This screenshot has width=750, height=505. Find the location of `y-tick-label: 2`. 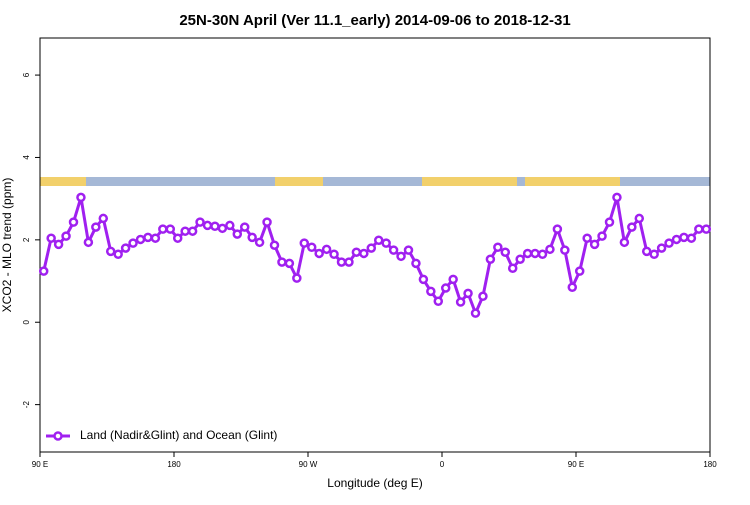

y-tick-label: 2 is located at coordinates (26, 239).